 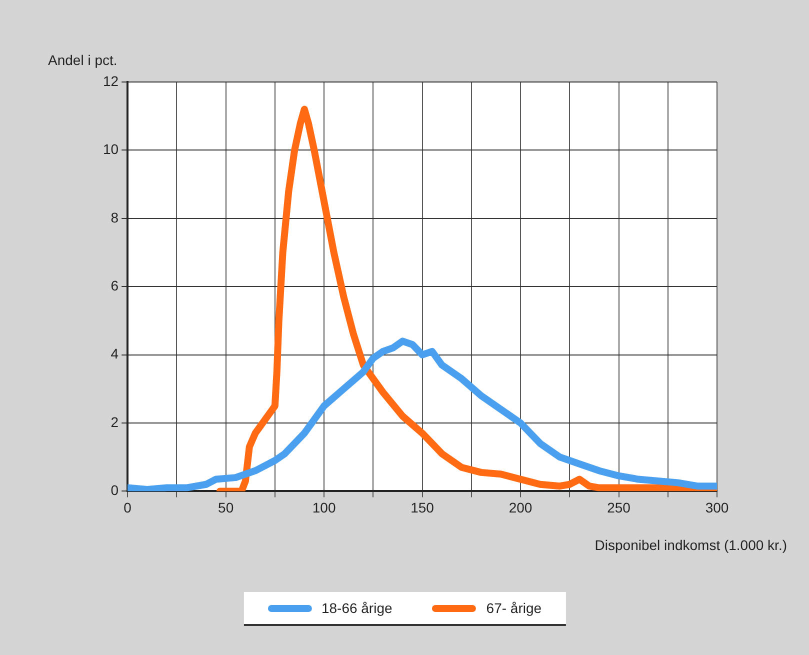 What do you see at coordinates (114, 490) in the screenshot?
I see `y-tick-label: 0` at bounding box center [114, 490].